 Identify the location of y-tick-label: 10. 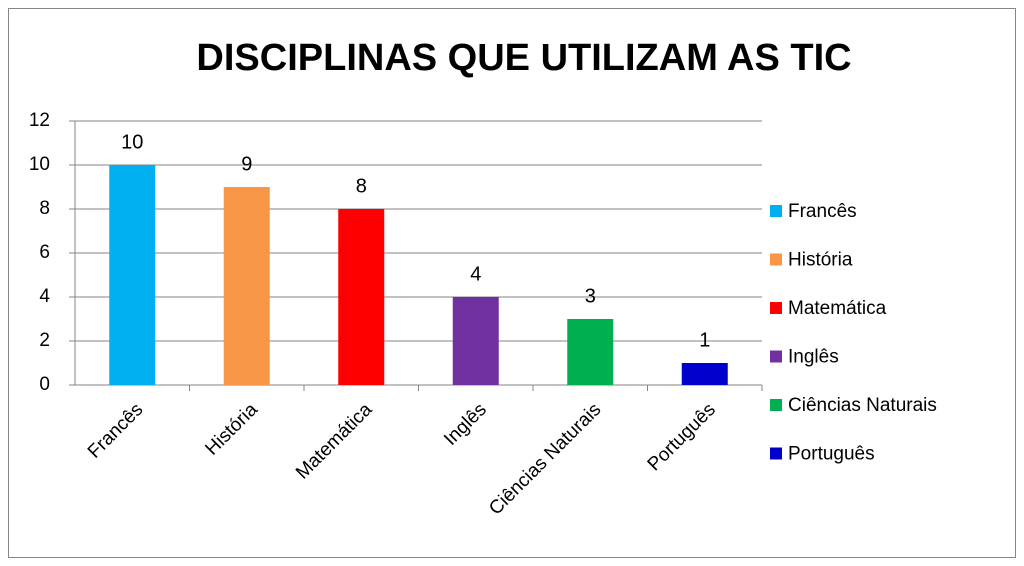
(39, 164).